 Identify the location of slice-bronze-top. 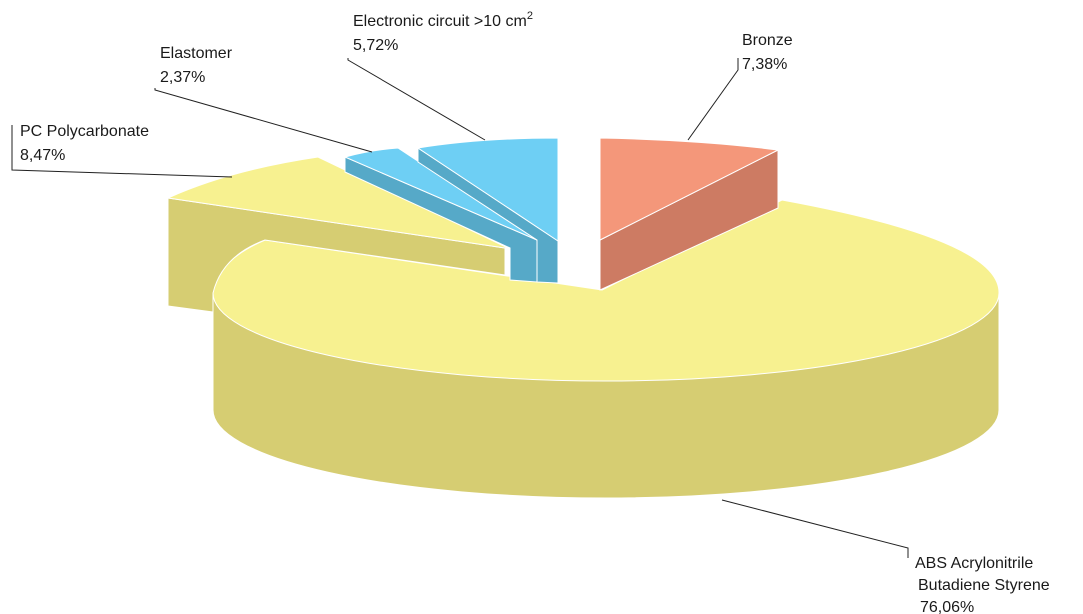
(689, 189).